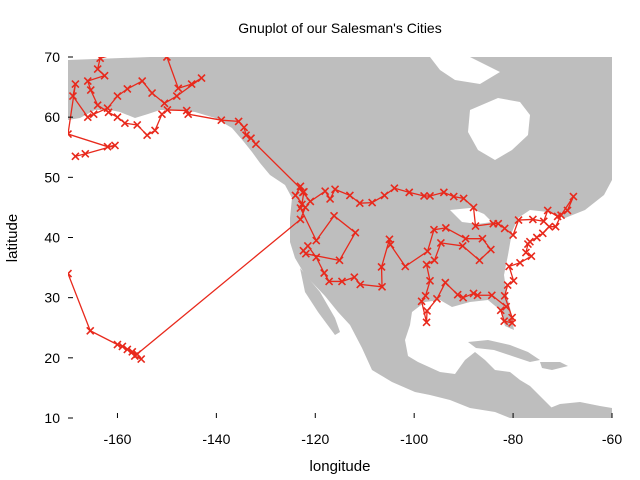 The width and height of the screenshot is (640, 480). What do you see at coordinates (216, 439) in the screenshot?
I see `x-tick-label: -140` at bounding box center [216, 439].